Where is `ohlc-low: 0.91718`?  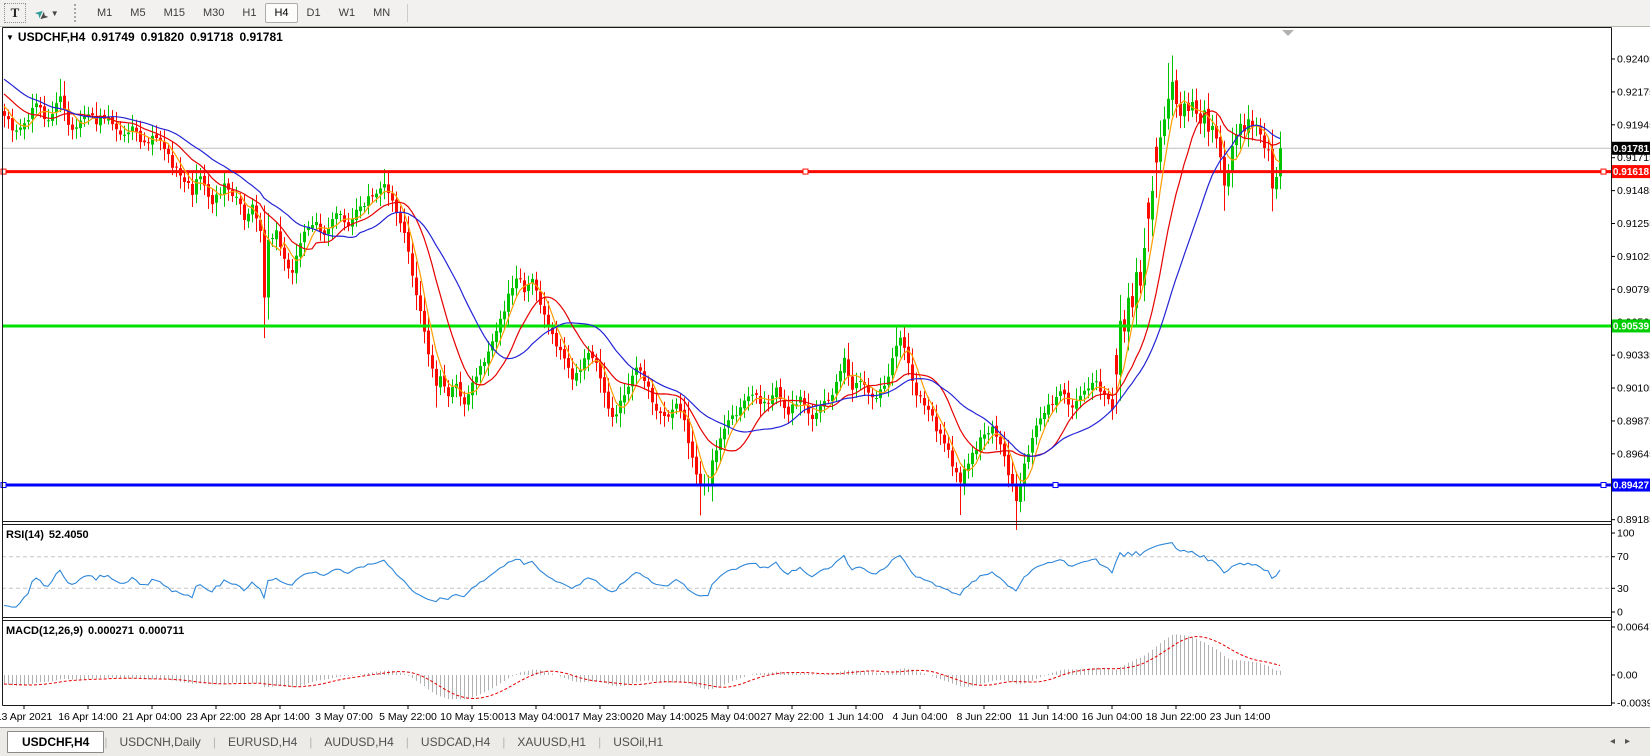 ohlc-low: 0.91718 is located at coordinates (212, 37).